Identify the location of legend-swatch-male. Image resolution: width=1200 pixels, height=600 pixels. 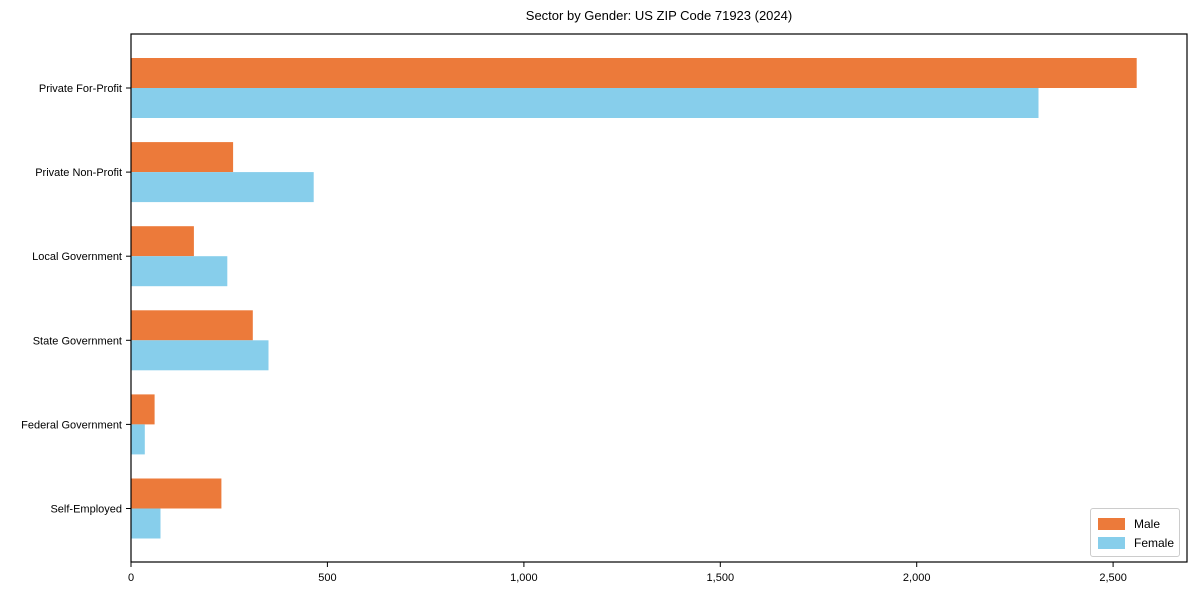
(1111, 523).